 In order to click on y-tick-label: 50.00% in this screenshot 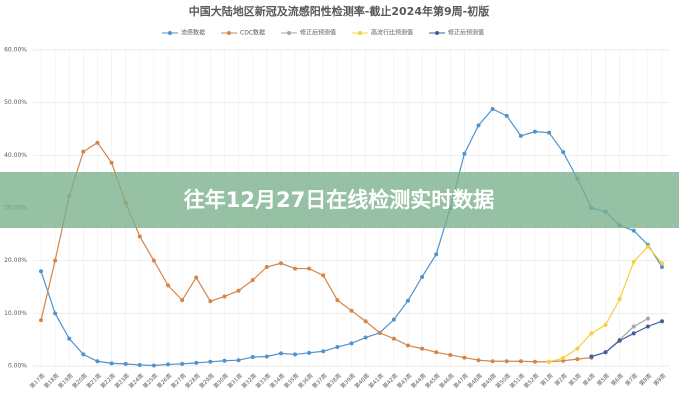, I will do `click(15, 102)`.